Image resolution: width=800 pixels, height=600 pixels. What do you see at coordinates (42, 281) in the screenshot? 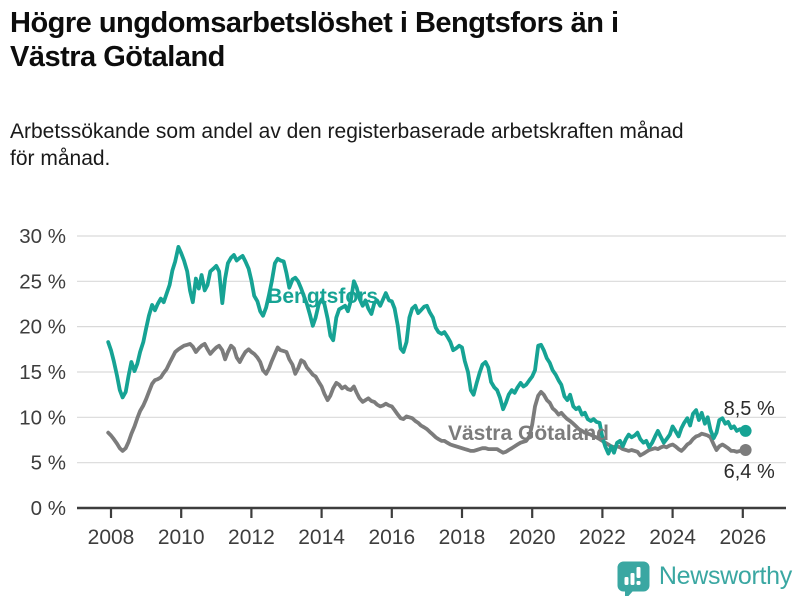
I see `y-tick-label: 25 %` at bounding box center [42, 281].